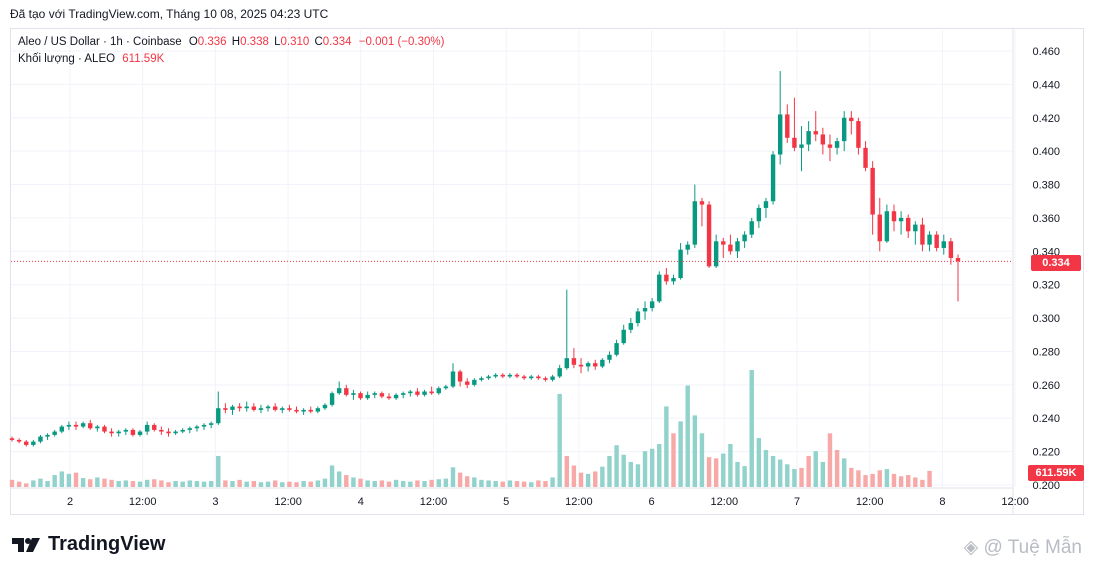  I want to click on y-tick-label: 0.360, so click(1046, 219).